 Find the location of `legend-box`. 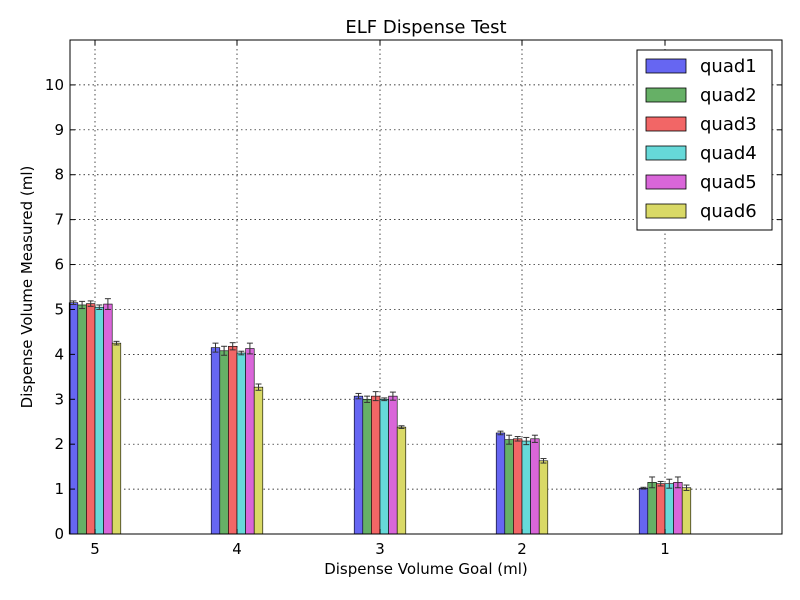

legend-box is located at coordinates (704, 140).